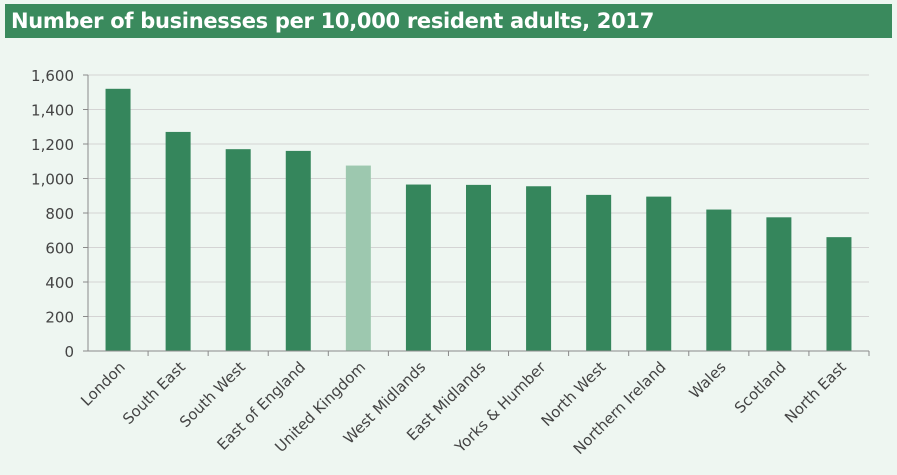 The image size is (897, 475). I want to click on bar-london, so click(118, 220).